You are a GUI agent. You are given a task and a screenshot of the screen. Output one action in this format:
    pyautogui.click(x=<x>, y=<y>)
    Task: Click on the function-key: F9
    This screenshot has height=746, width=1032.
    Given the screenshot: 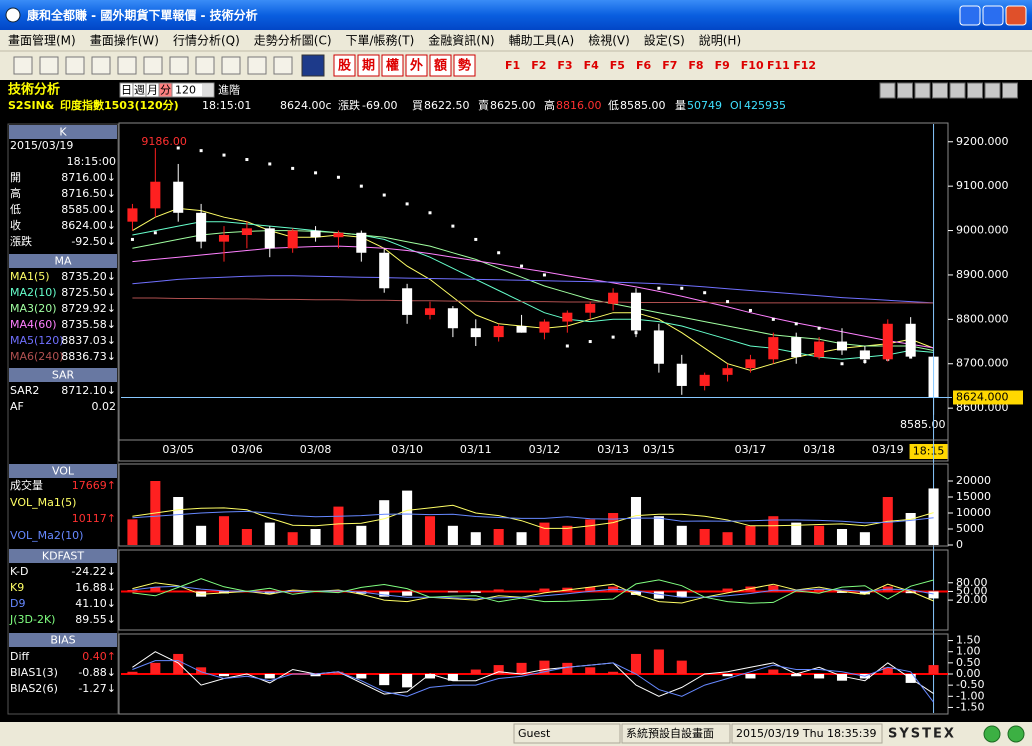 What is the action you would take?
    pyautogui.click(x=722, y=65)
    